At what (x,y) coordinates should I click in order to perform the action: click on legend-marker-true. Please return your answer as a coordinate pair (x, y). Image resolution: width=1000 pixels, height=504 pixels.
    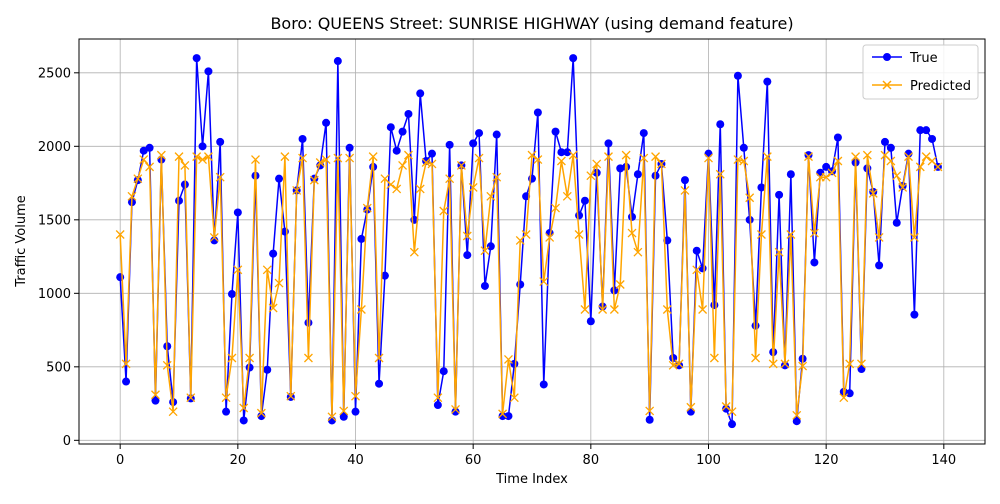
    Looking at the image, I should click on (887, 57).